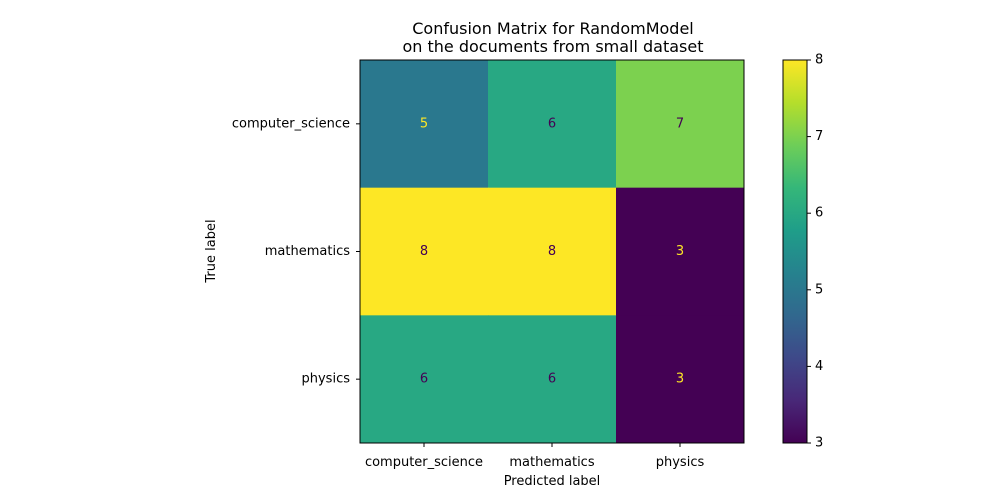 This screenshot has width=1000, height=504. I want to click on colorbar: 3 4 5 6 7 8, so click(802, 252).